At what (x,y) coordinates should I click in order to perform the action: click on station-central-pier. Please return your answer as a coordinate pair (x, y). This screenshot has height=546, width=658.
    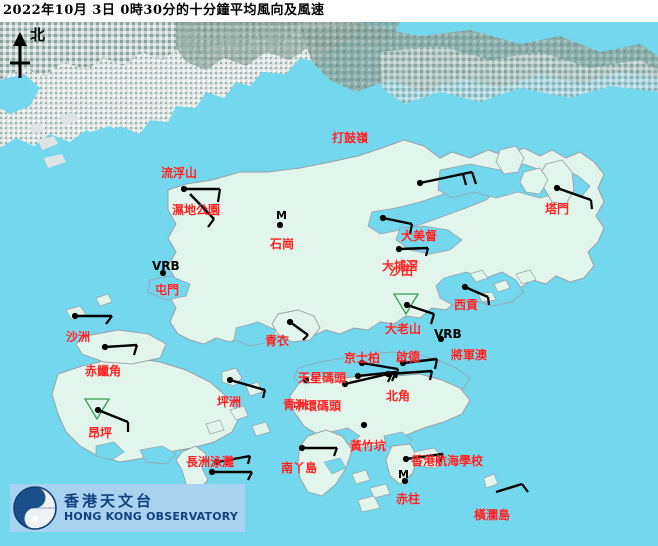
    Looking at the image, I should click on (367, 379).